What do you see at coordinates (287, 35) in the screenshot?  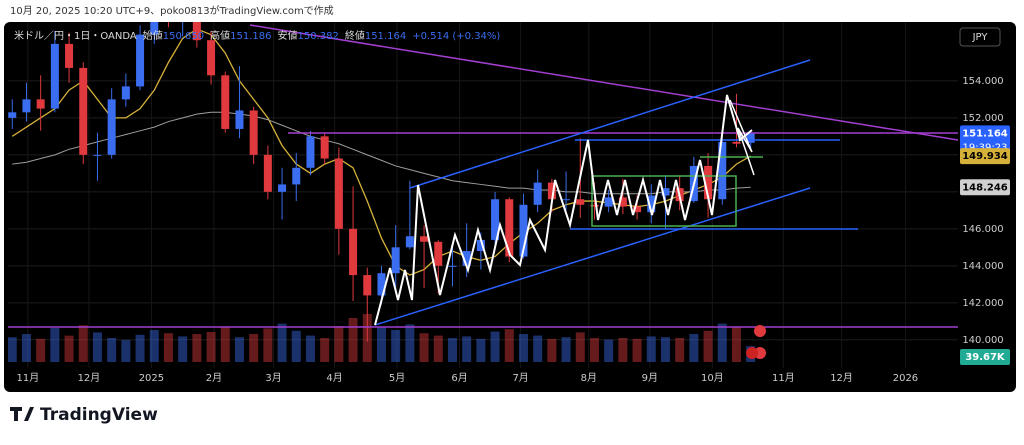 I see `ohlc-name: 安値` at bounding box center [287, 35].